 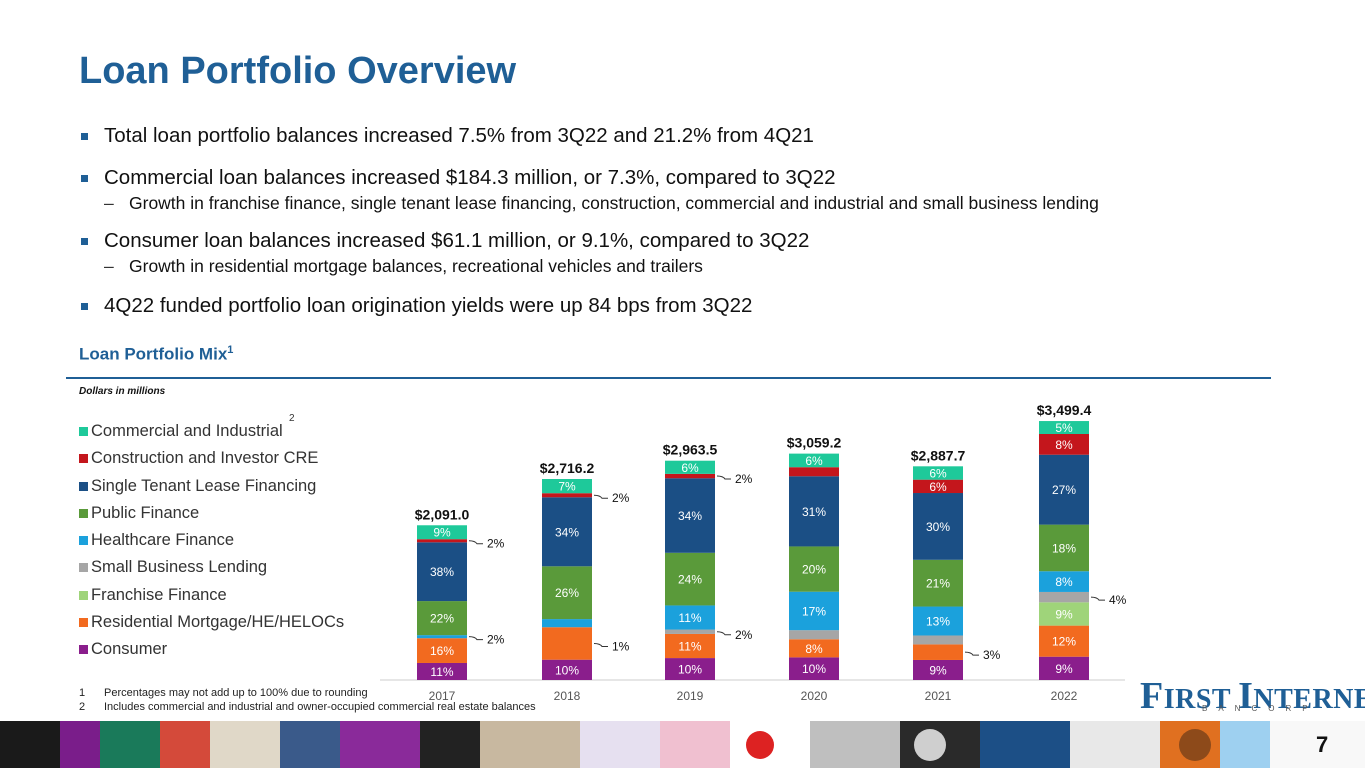 I want to click on total-label: $2,963.5, so click(x=690, y=450).